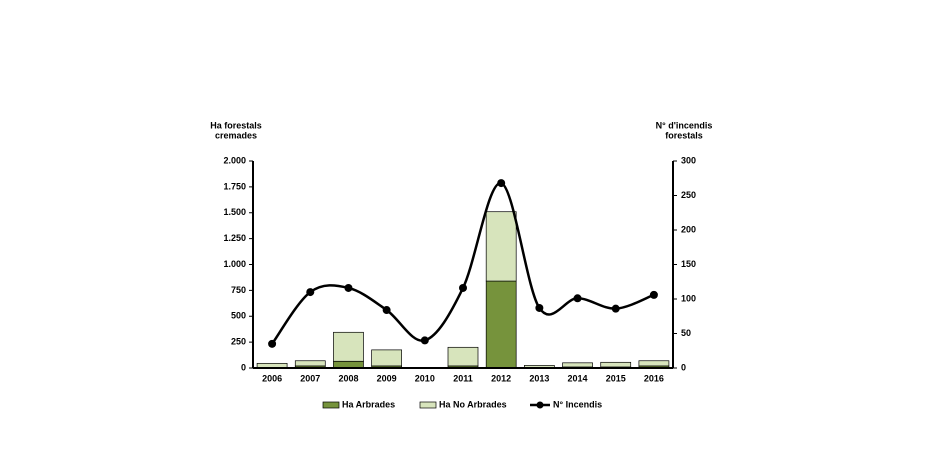 This screenshot has height=449, width=950. Describe the element at coordinates (688, 160) in the screenshot. I see `y2-tick-label: 300` at that location.